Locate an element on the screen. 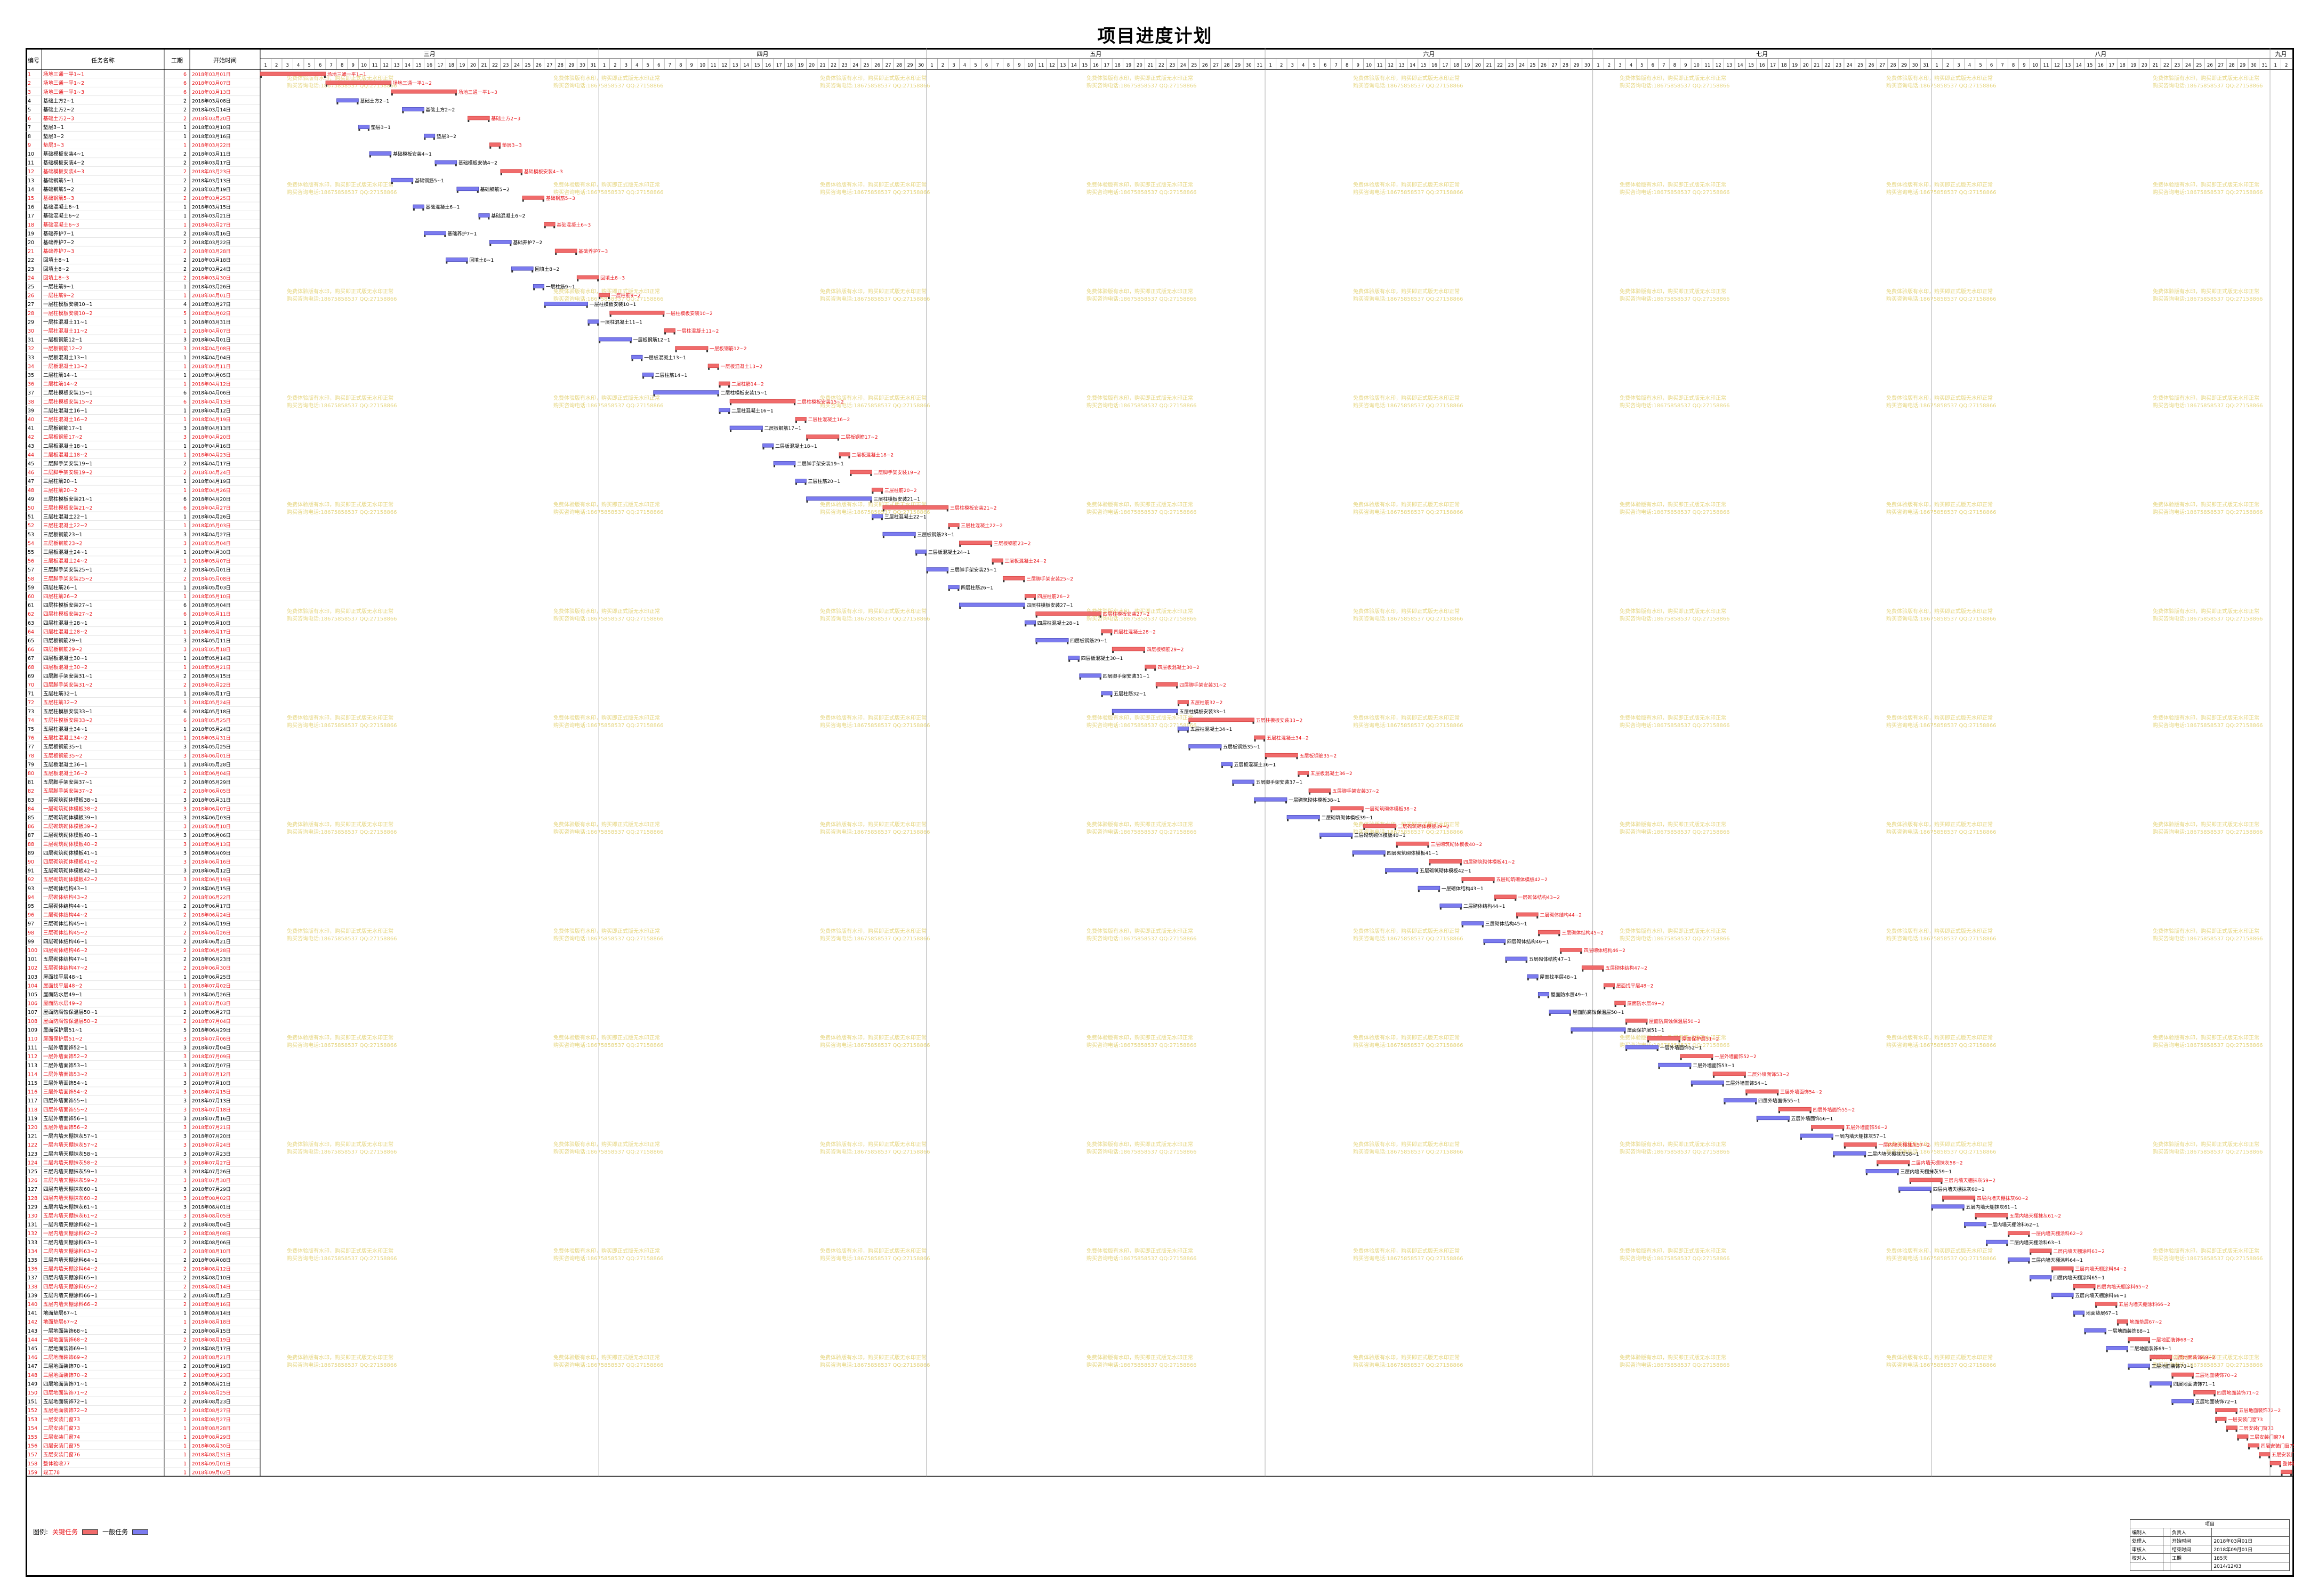 The image size is (2310, 1596). task-id: 53 is located at coordinates (31, 535).